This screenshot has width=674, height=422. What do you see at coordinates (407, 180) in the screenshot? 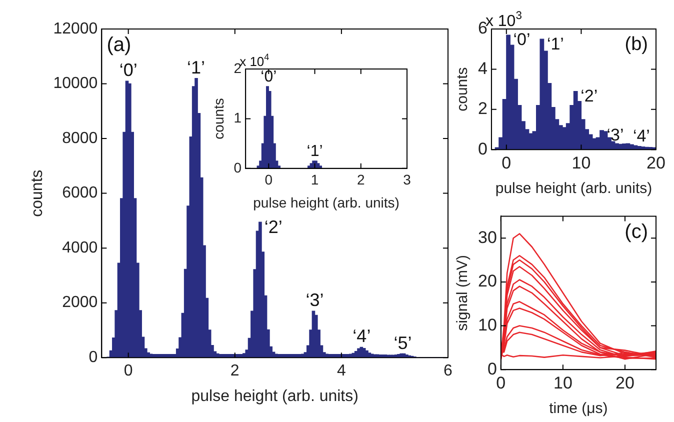
I see `x-tick-label: 3` at bounding box center [407, 180].